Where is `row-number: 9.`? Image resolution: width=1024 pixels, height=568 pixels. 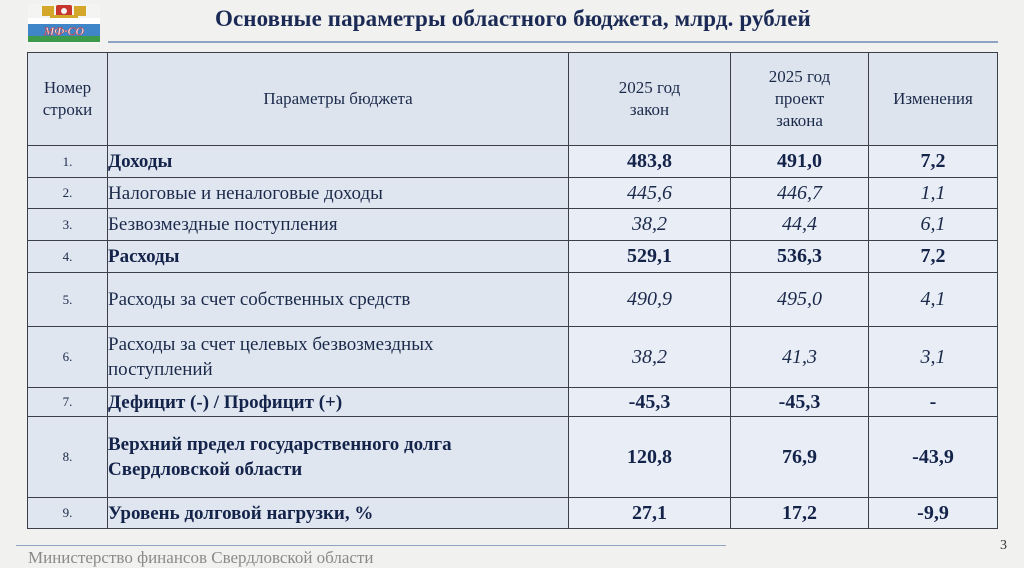 row-number: 9. is located at coordinates (67, 513).